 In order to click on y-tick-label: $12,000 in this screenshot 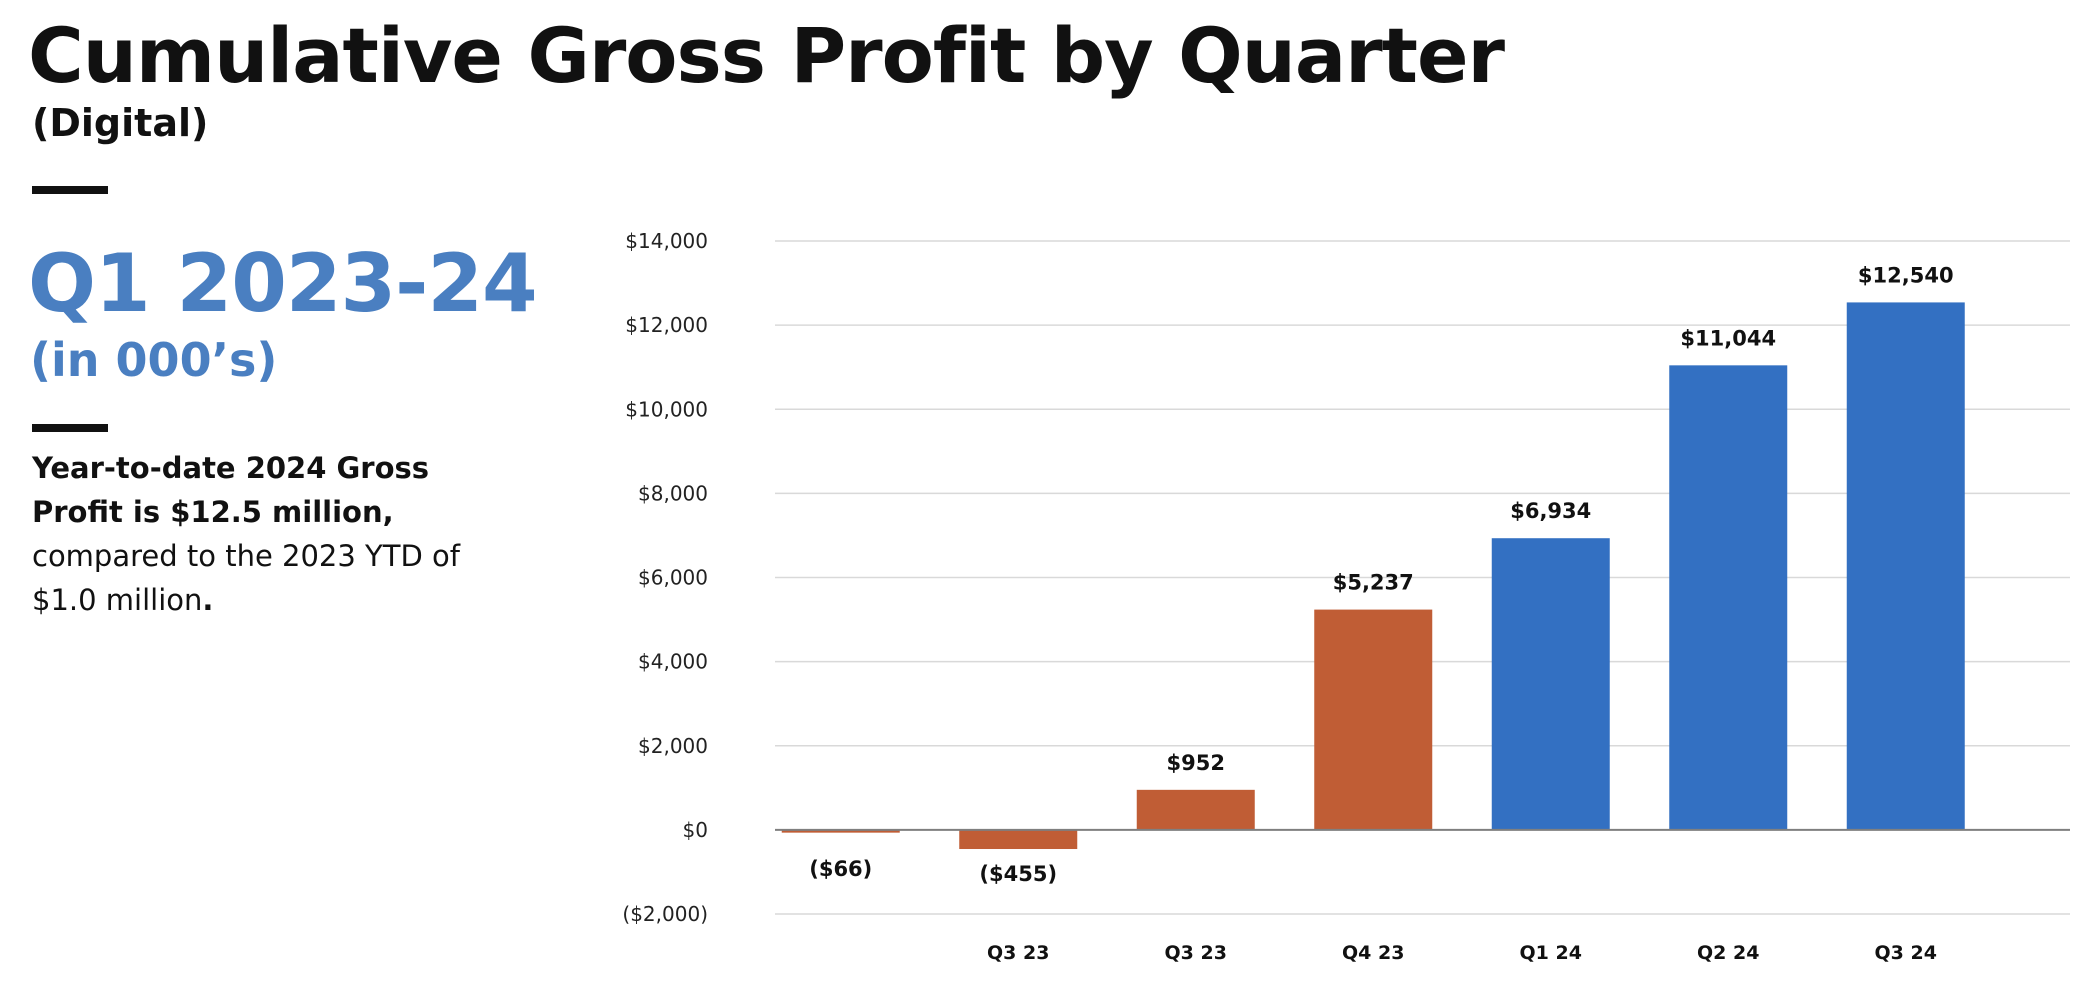, I will do `click(666, 325)`.